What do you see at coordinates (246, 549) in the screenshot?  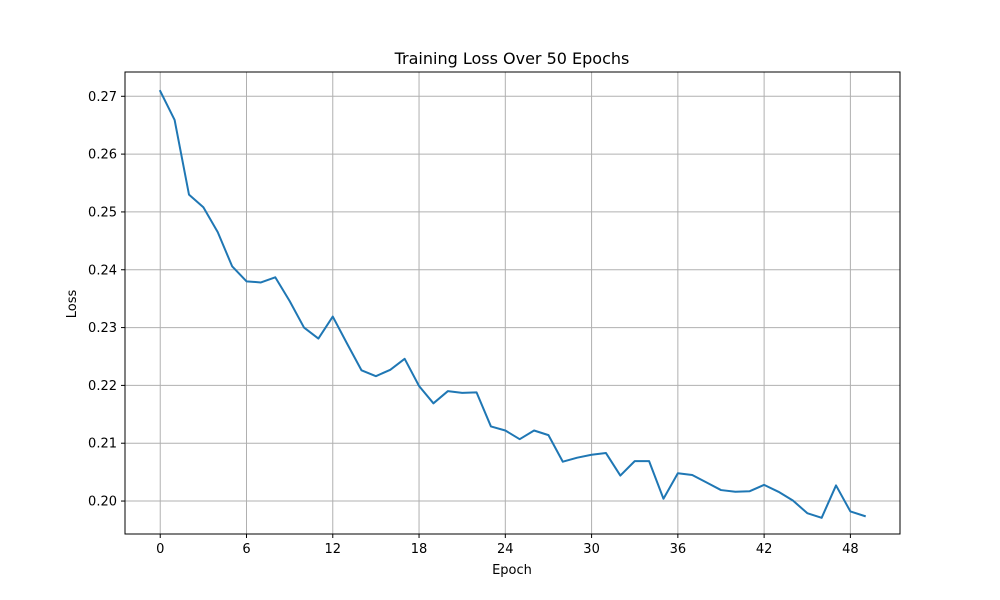 I see `x-tick-label: 6` at bounding box center [246, 549].